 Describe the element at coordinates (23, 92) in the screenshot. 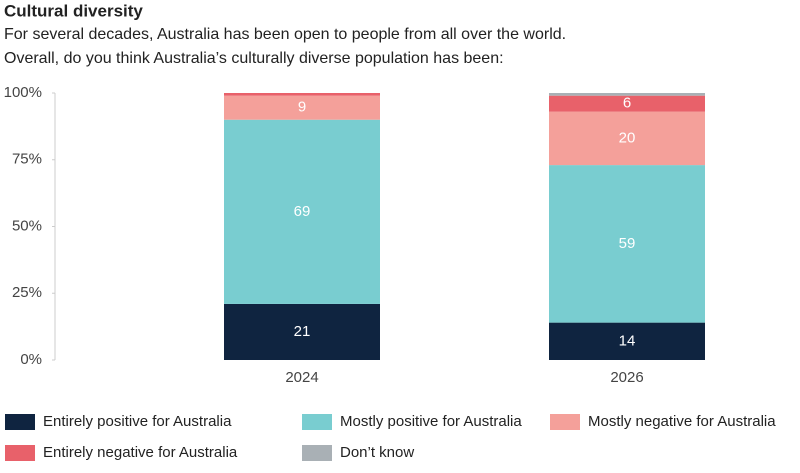

I see `y-tick-label: 100%` at that location.